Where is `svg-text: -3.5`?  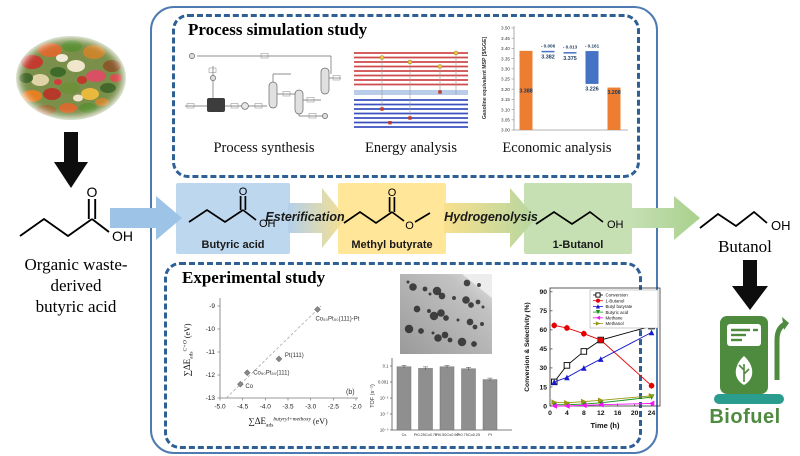 svg-text: -3.5 is located at coordinates (288, 407).